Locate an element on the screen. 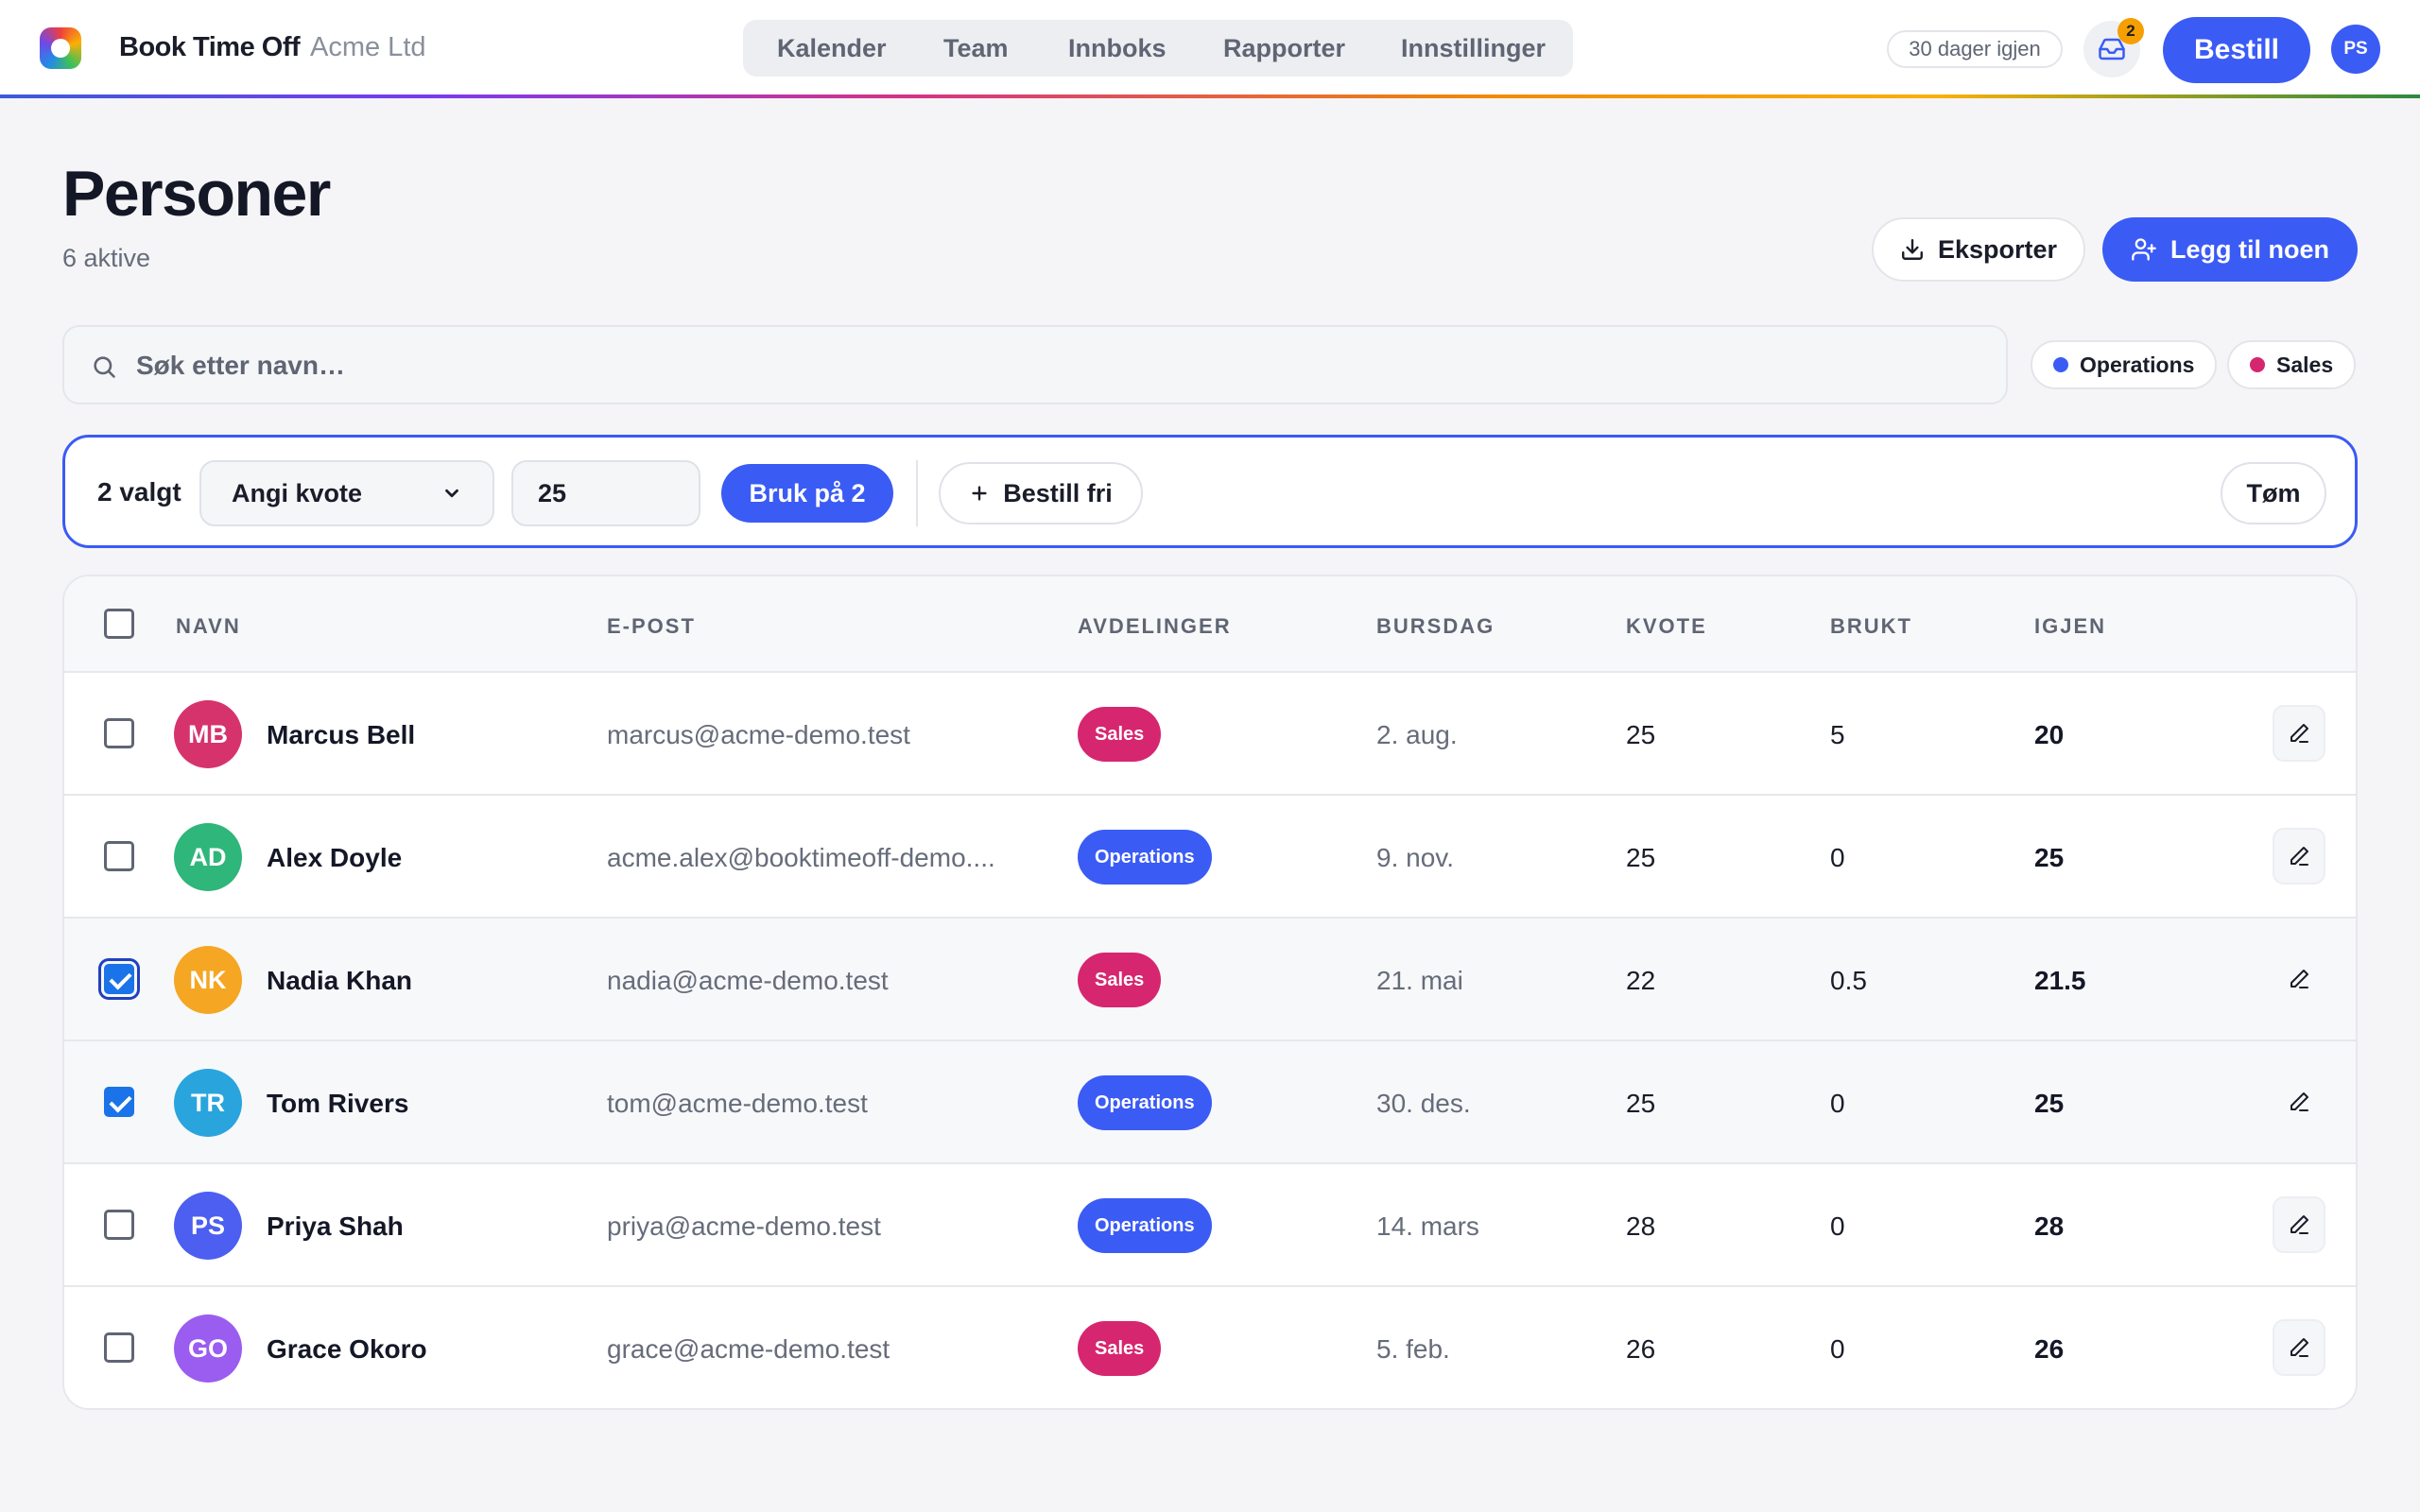 The height and width of the screenshot is (1512, 2420). nav-team: Team is located at coordinates (976, 48).